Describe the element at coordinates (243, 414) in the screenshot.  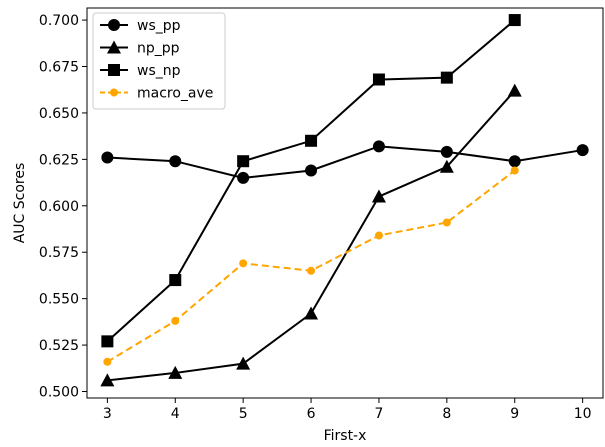
I see `x-tick-label: 5` at that location.